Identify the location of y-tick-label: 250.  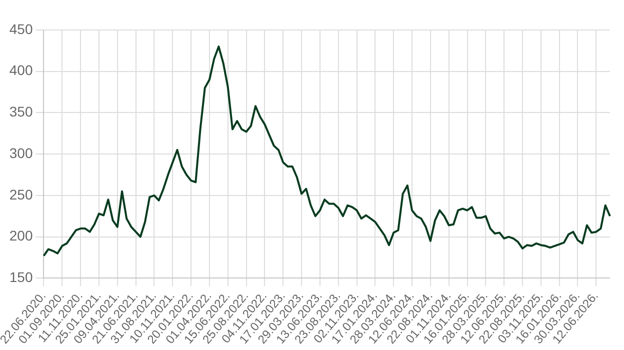
(21, 194).